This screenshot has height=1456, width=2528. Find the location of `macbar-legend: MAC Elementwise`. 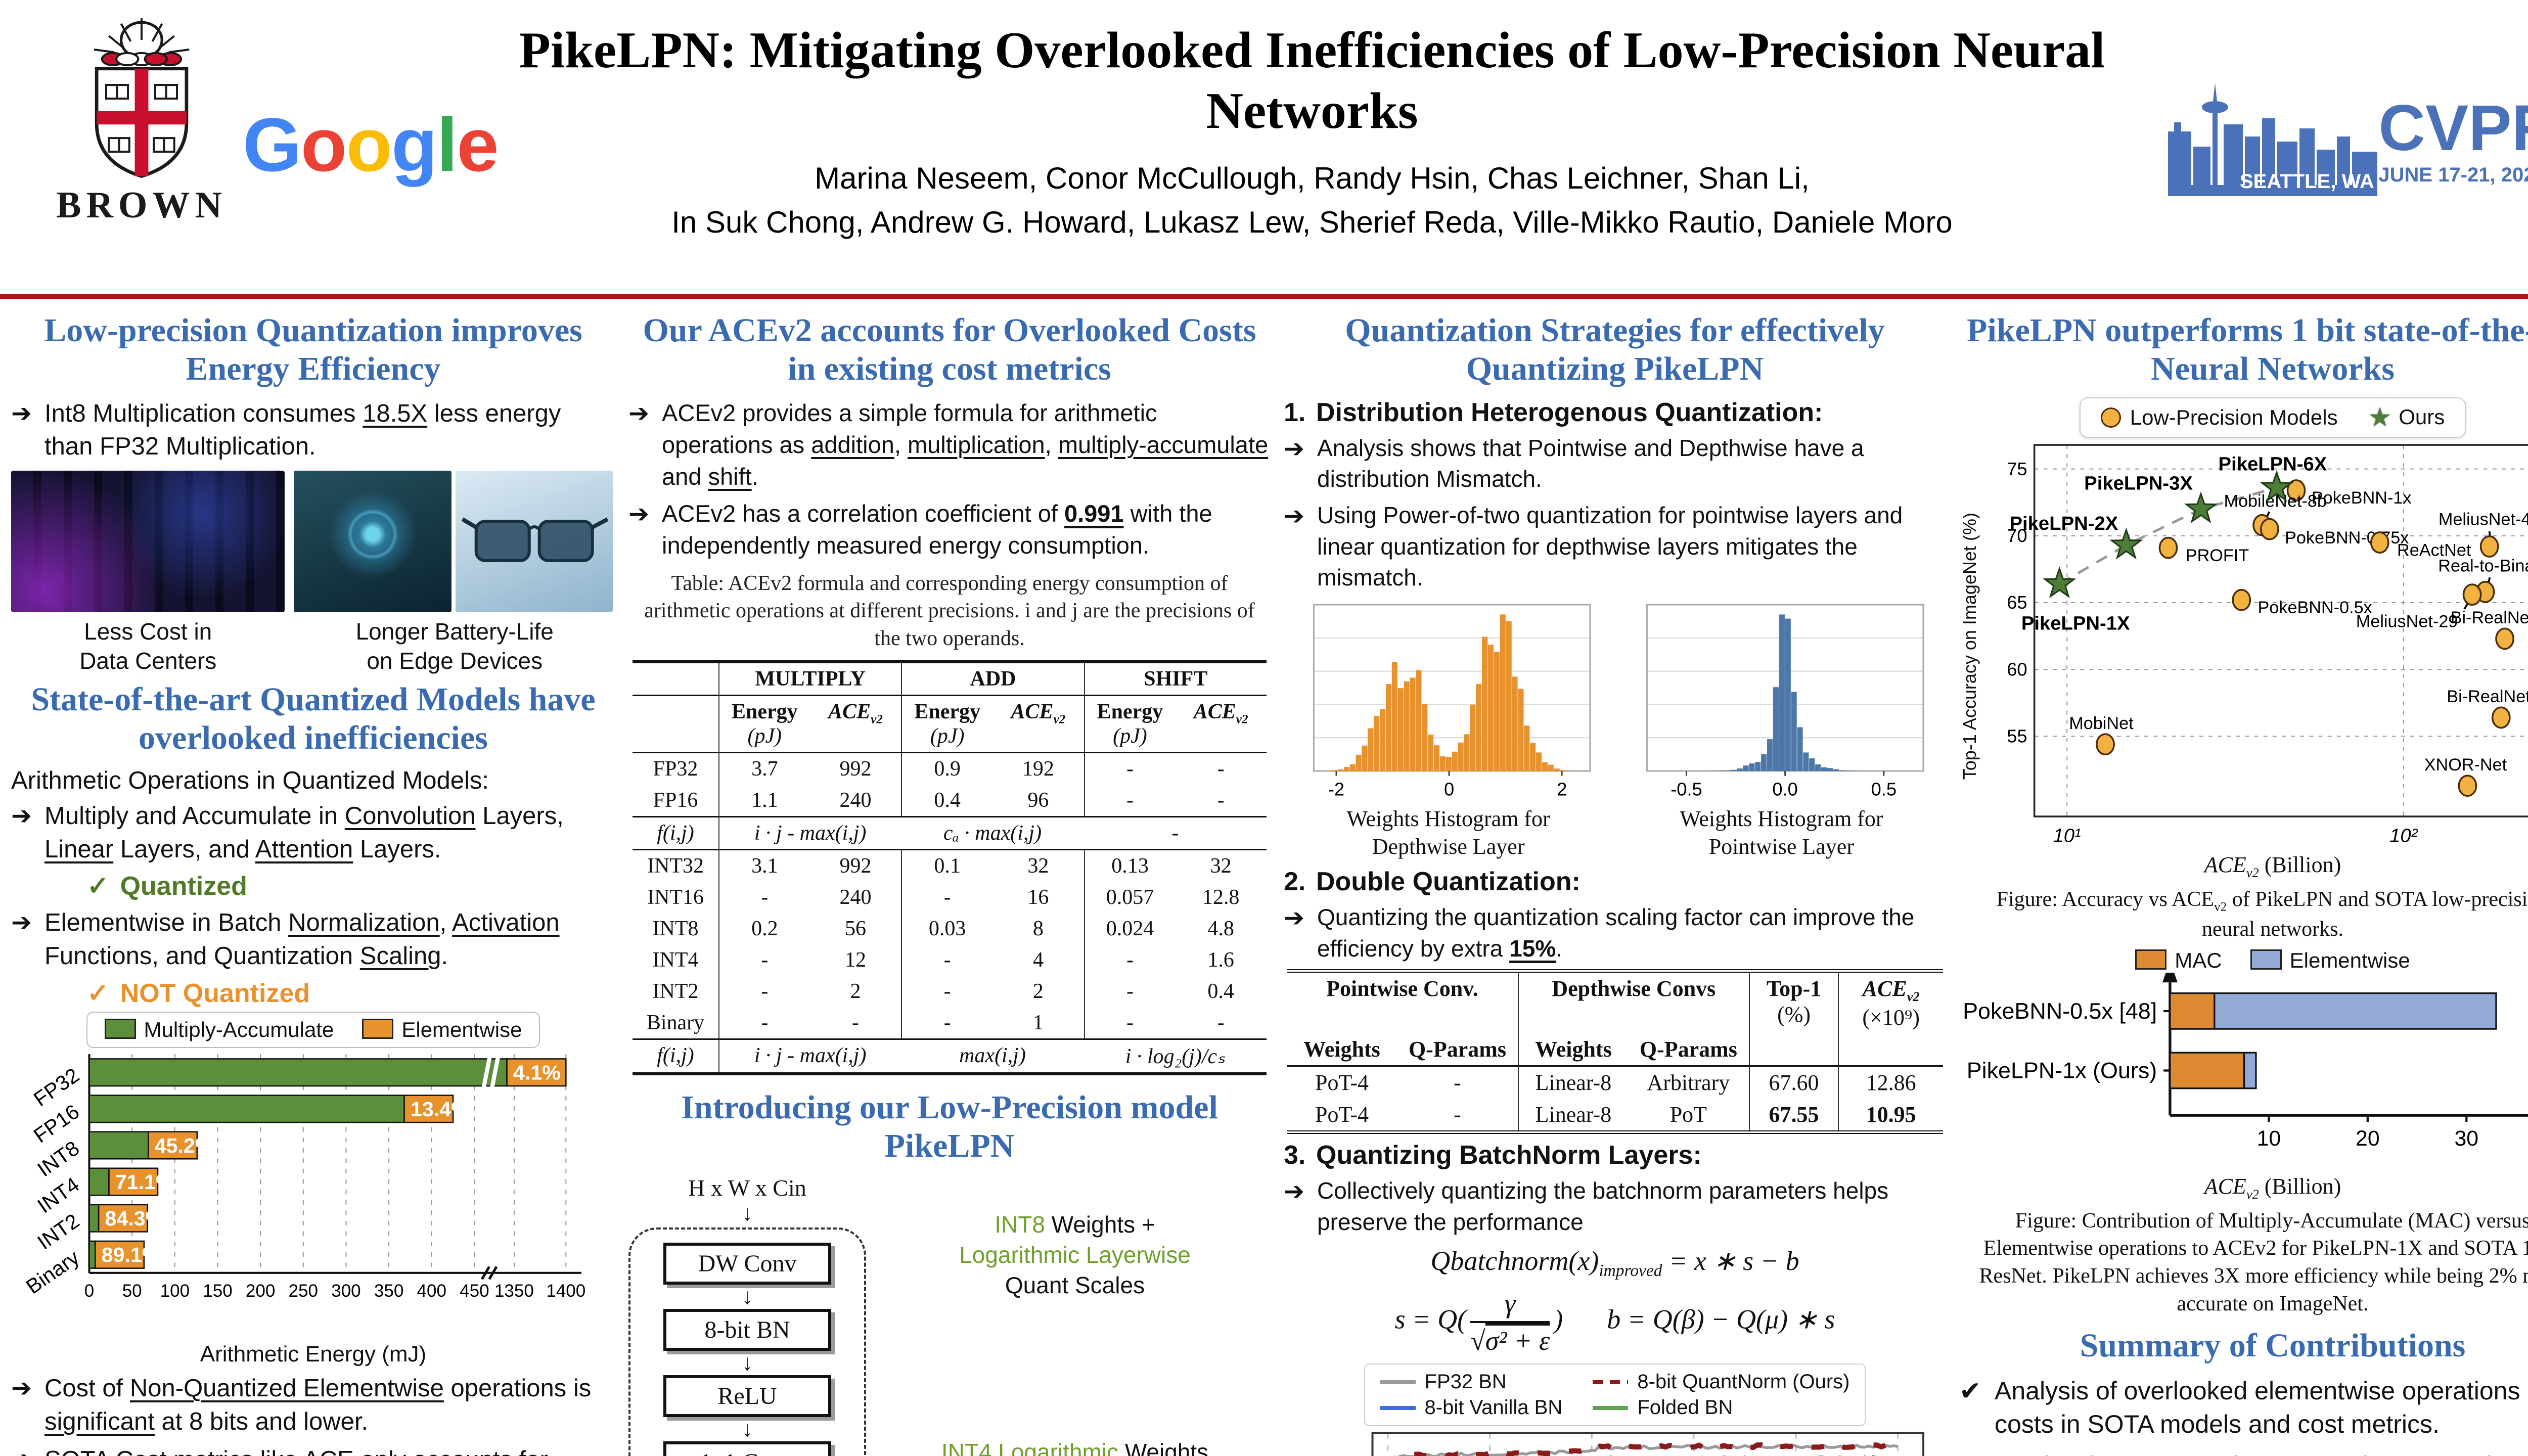

macbar-legend: MAC Elementwise is located at coordinates (2273, 960).